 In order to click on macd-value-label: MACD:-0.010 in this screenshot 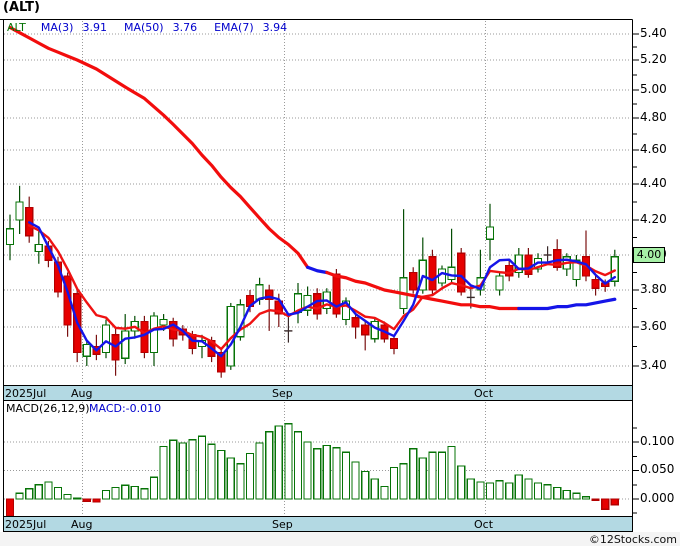, I will do `click(125, 408)`.